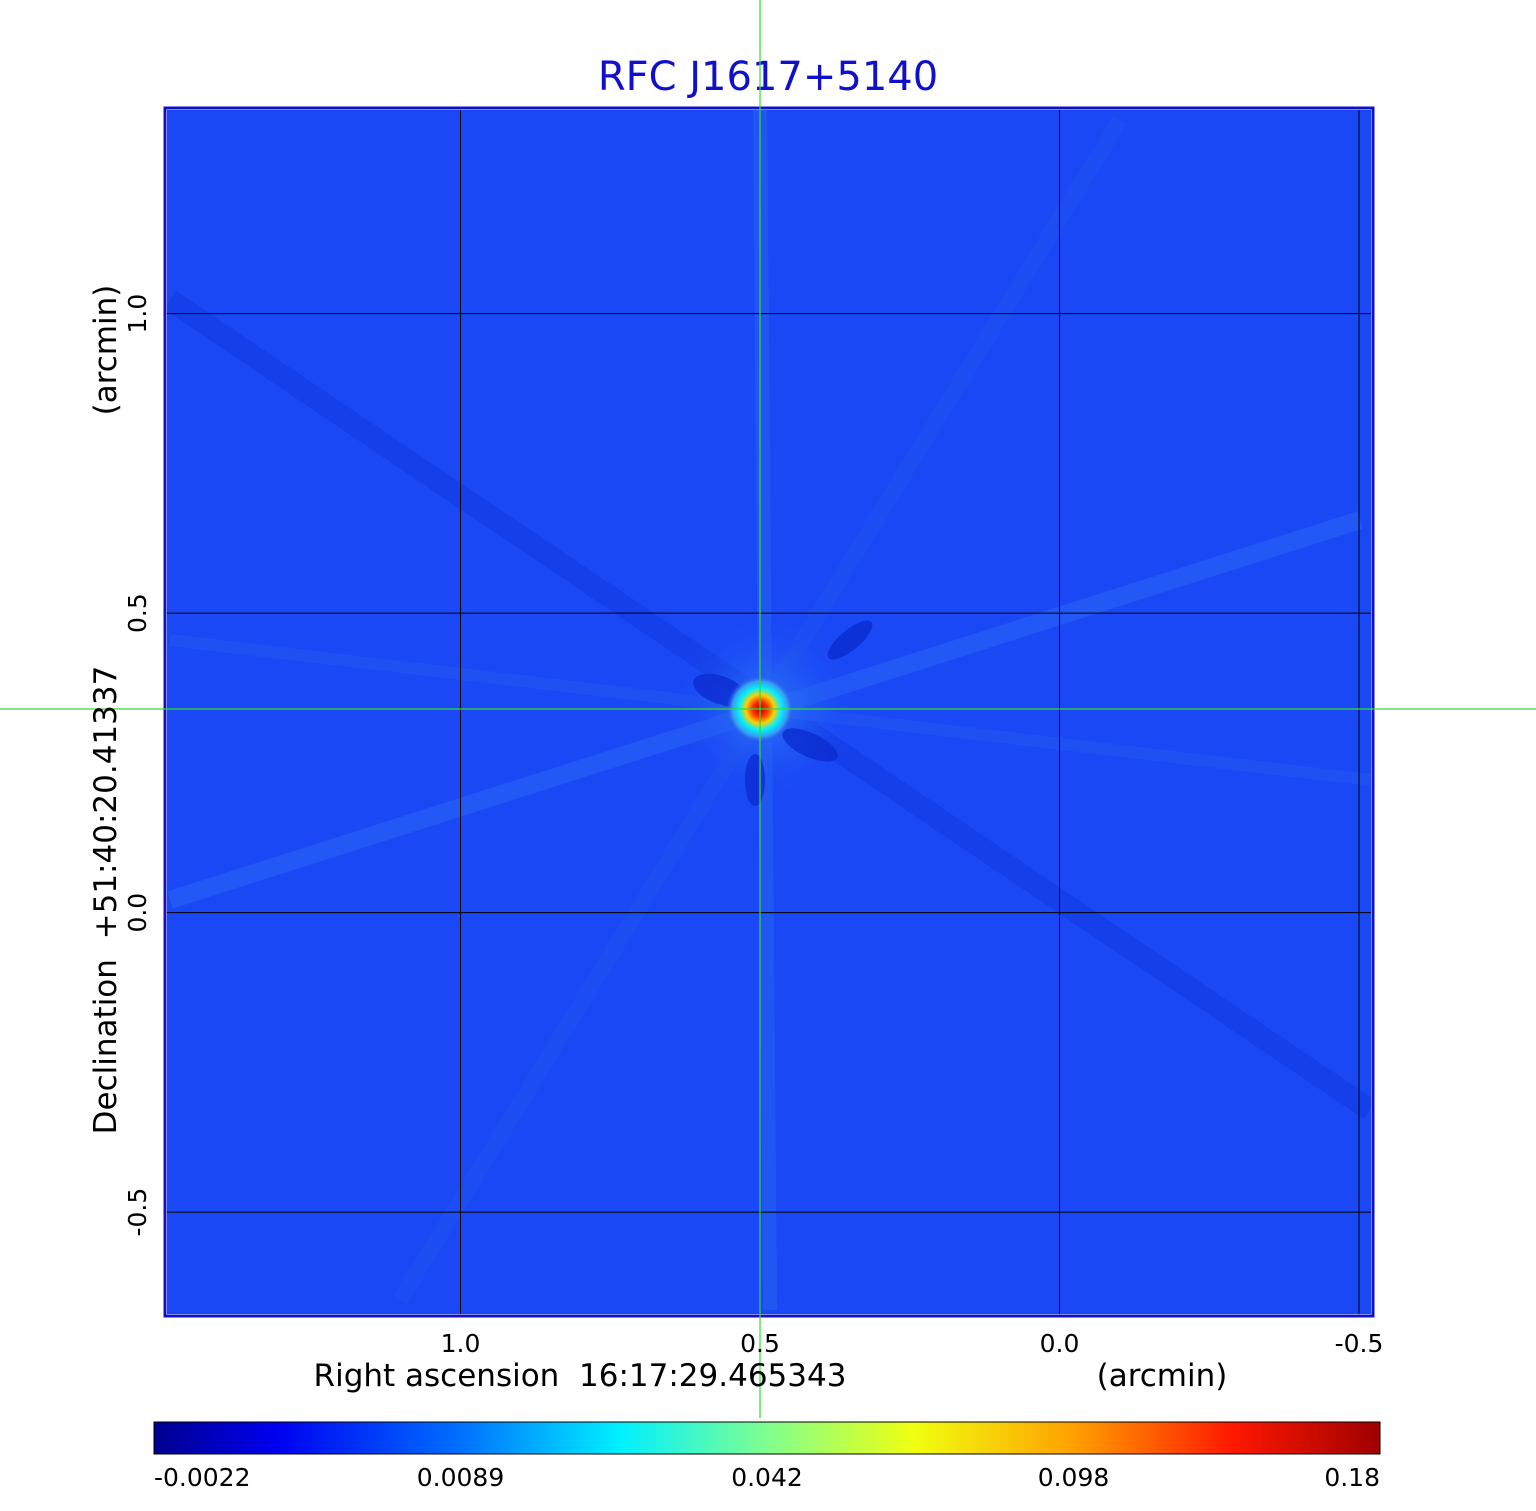  What do you see at coordinates (760, 1343) in the screenshot?
I see `x-tick-label: 0.5` at bounding box center [760, 1343].